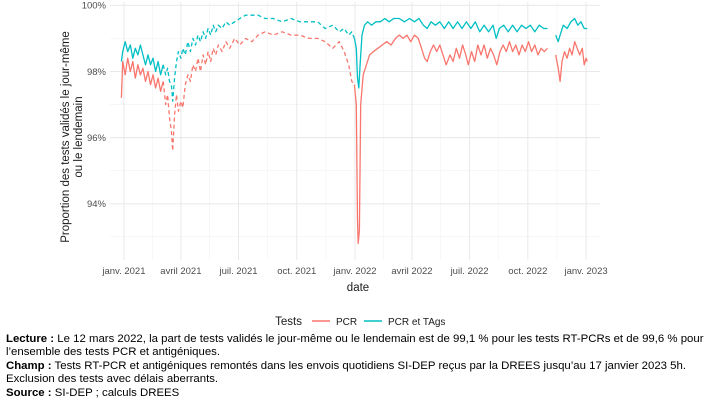 Image resolution: width=717 pixels, height=410 pixels. Describe the element at coordinates (416, 322) in the screenshot. I see `legend-label-pcr-tags: PCR et TAgs` at that location.